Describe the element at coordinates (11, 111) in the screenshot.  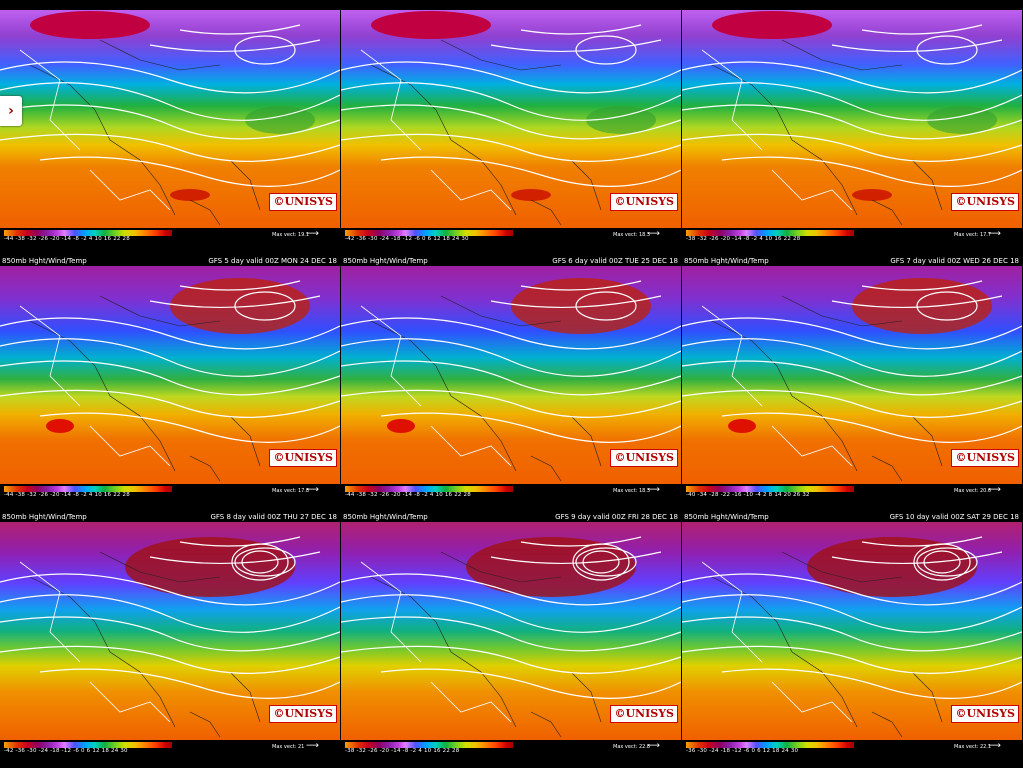
I see `next-arrow-button: ›` at that location.